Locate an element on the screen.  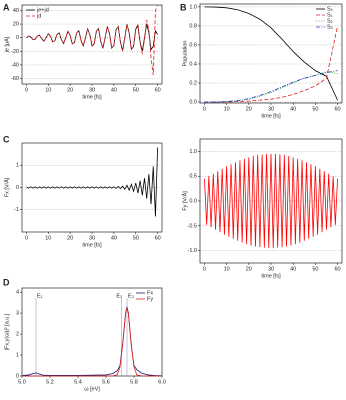
y-tick-label: 40 is located at coordinates (16, 11).